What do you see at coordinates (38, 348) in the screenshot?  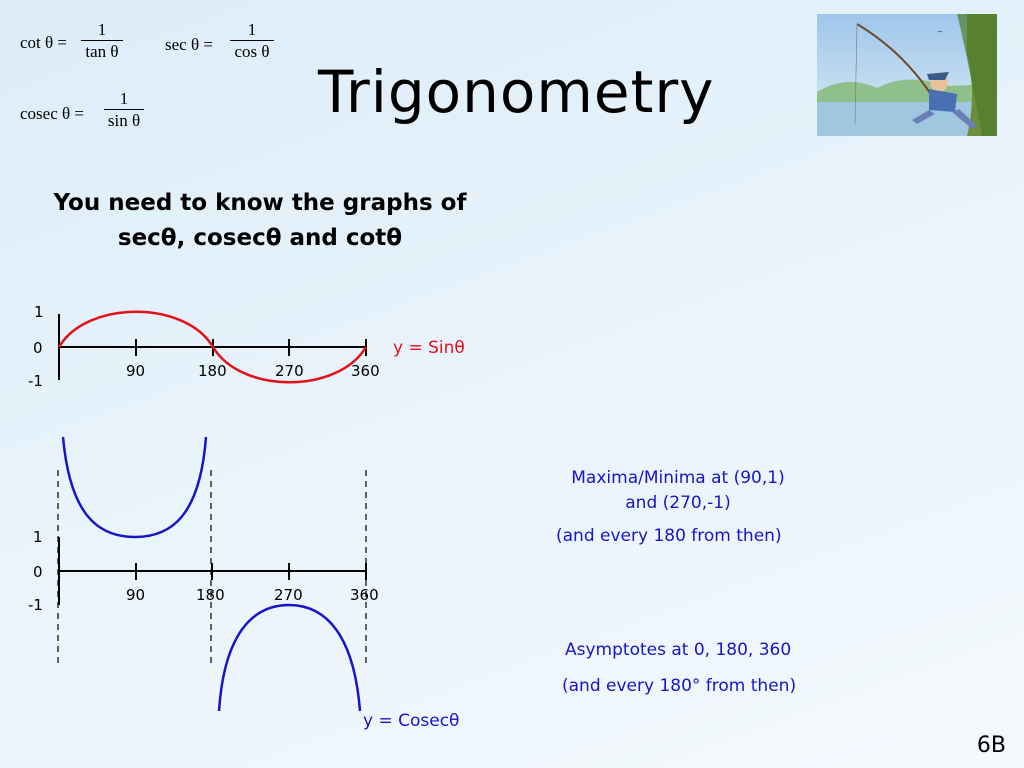 I see `sine-ytick-0: 0` at bounding box center [38, 348].